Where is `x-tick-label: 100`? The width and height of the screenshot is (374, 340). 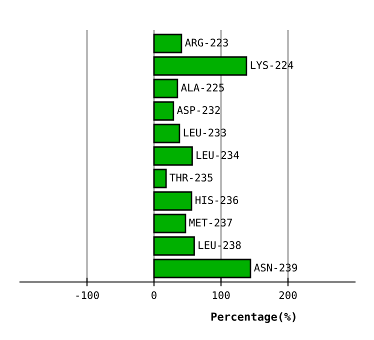 x-tick-label: 100 is located at coordinates (221, 295).